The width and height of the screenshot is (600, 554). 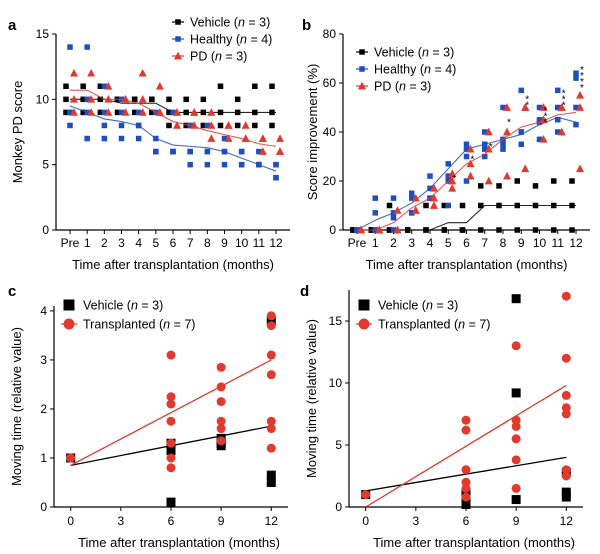 I want to click on legend-label: PD (n = 3), so click(x=218, y=57).